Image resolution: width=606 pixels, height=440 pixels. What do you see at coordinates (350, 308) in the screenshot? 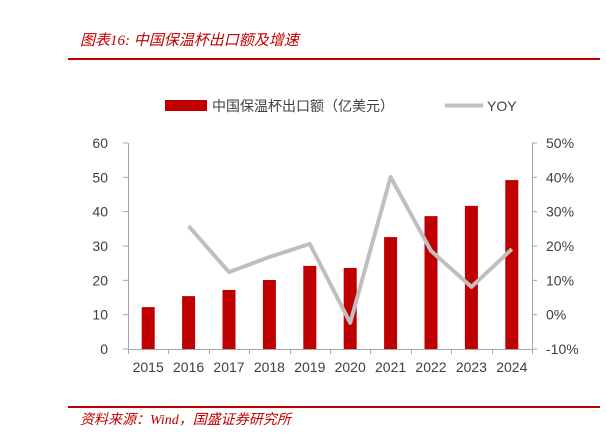
I see `bar-2020` at bounding box center [350, 308].